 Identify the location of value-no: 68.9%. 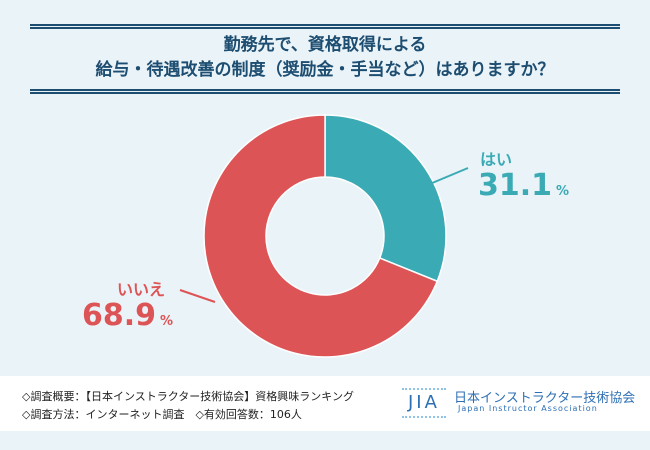
(128, 315).